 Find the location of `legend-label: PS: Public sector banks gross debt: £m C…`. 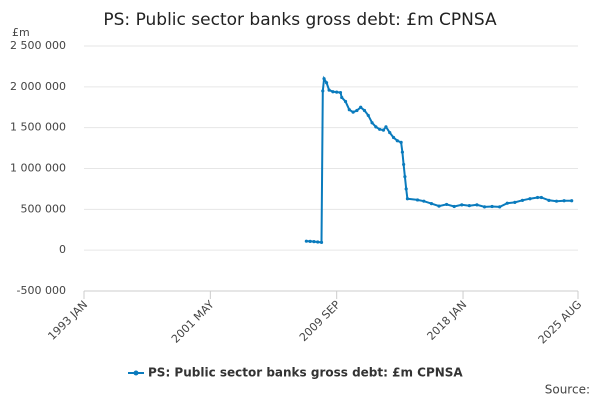

legend-label: PS: Public sector banks gross debt: £m C… is located at coordinates (305, 373).